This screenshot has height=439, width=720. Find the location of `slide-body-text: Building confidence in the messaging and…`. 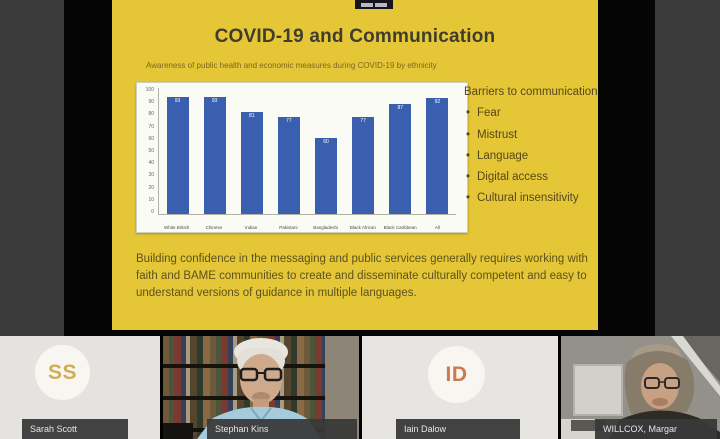

slide-body-text: Building confidence in the messaging and… is located at coordinates (362, 276).